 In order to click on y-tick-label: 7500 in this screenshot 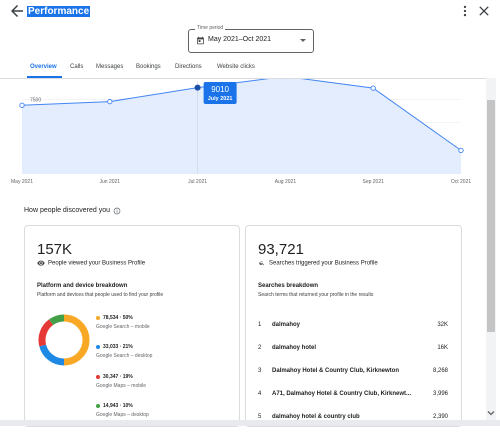, I will do `click(35, 100)`.